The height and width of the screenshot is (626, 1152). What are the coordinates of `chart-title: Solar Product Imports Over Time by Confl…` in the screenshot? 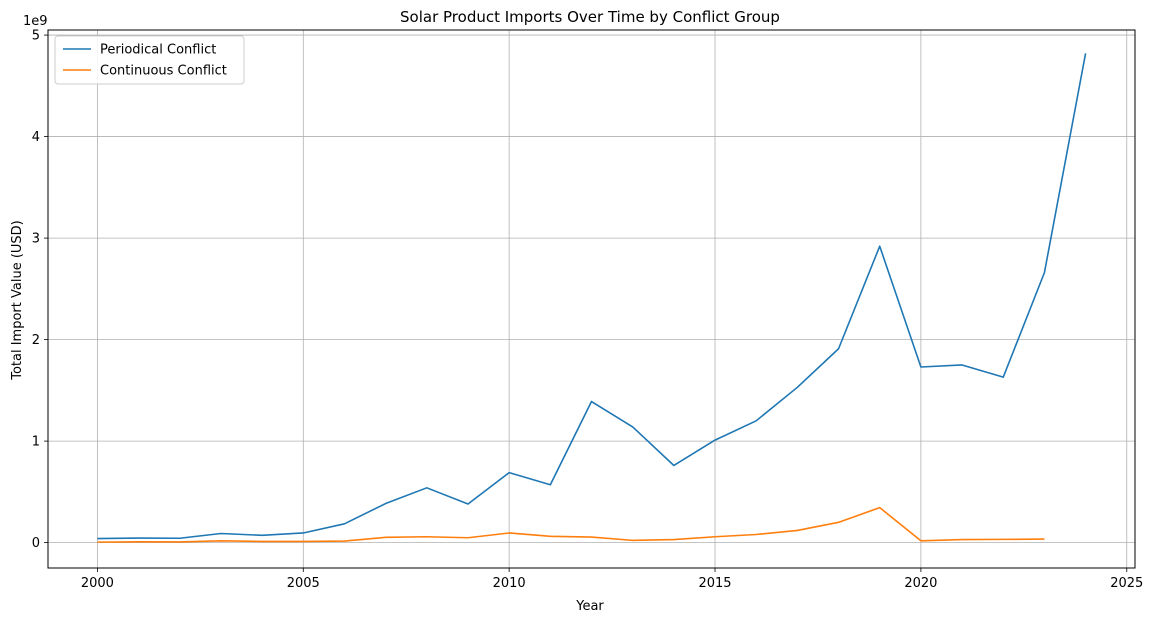 It's located at (590, 17).